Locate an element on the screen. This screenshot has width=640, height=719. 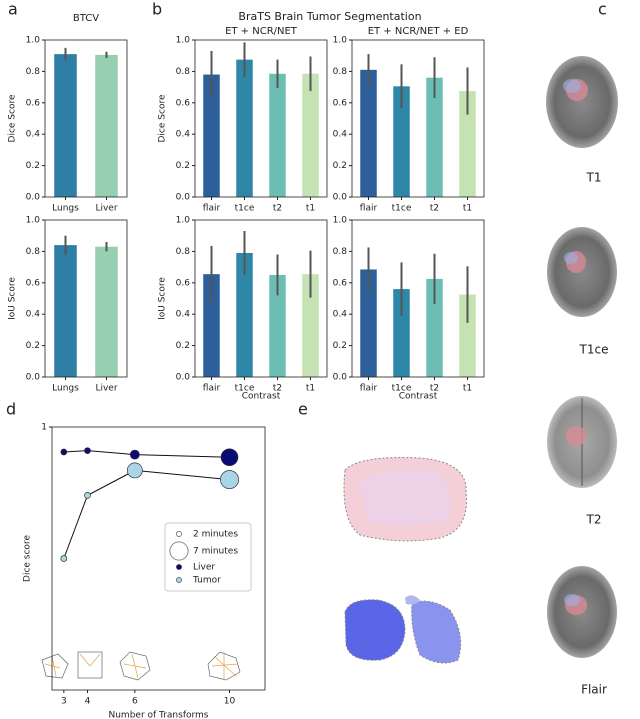
legend-label: Tumor is located at coordinates (206, 581).